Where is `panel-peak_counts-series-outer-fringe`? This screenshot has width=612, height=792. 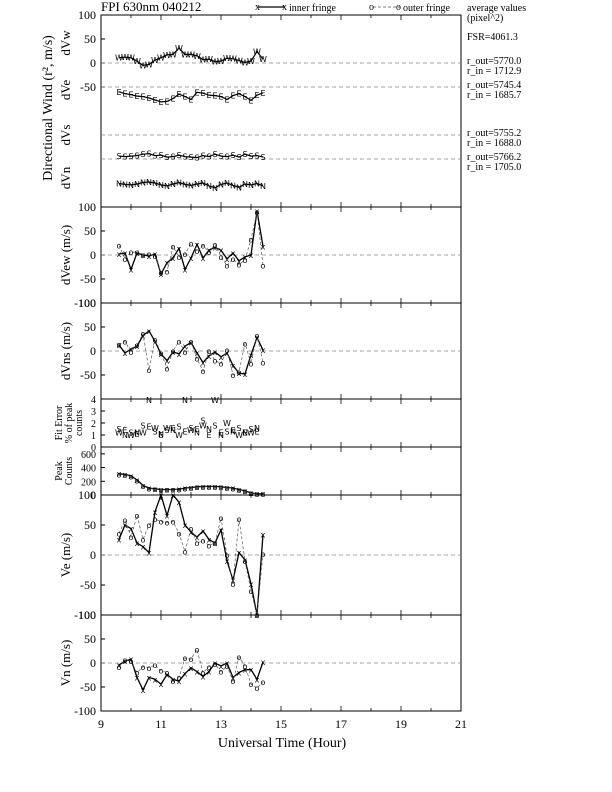 panel-peak_counts-series-outer-fringe is located at coordinates (190, 484).